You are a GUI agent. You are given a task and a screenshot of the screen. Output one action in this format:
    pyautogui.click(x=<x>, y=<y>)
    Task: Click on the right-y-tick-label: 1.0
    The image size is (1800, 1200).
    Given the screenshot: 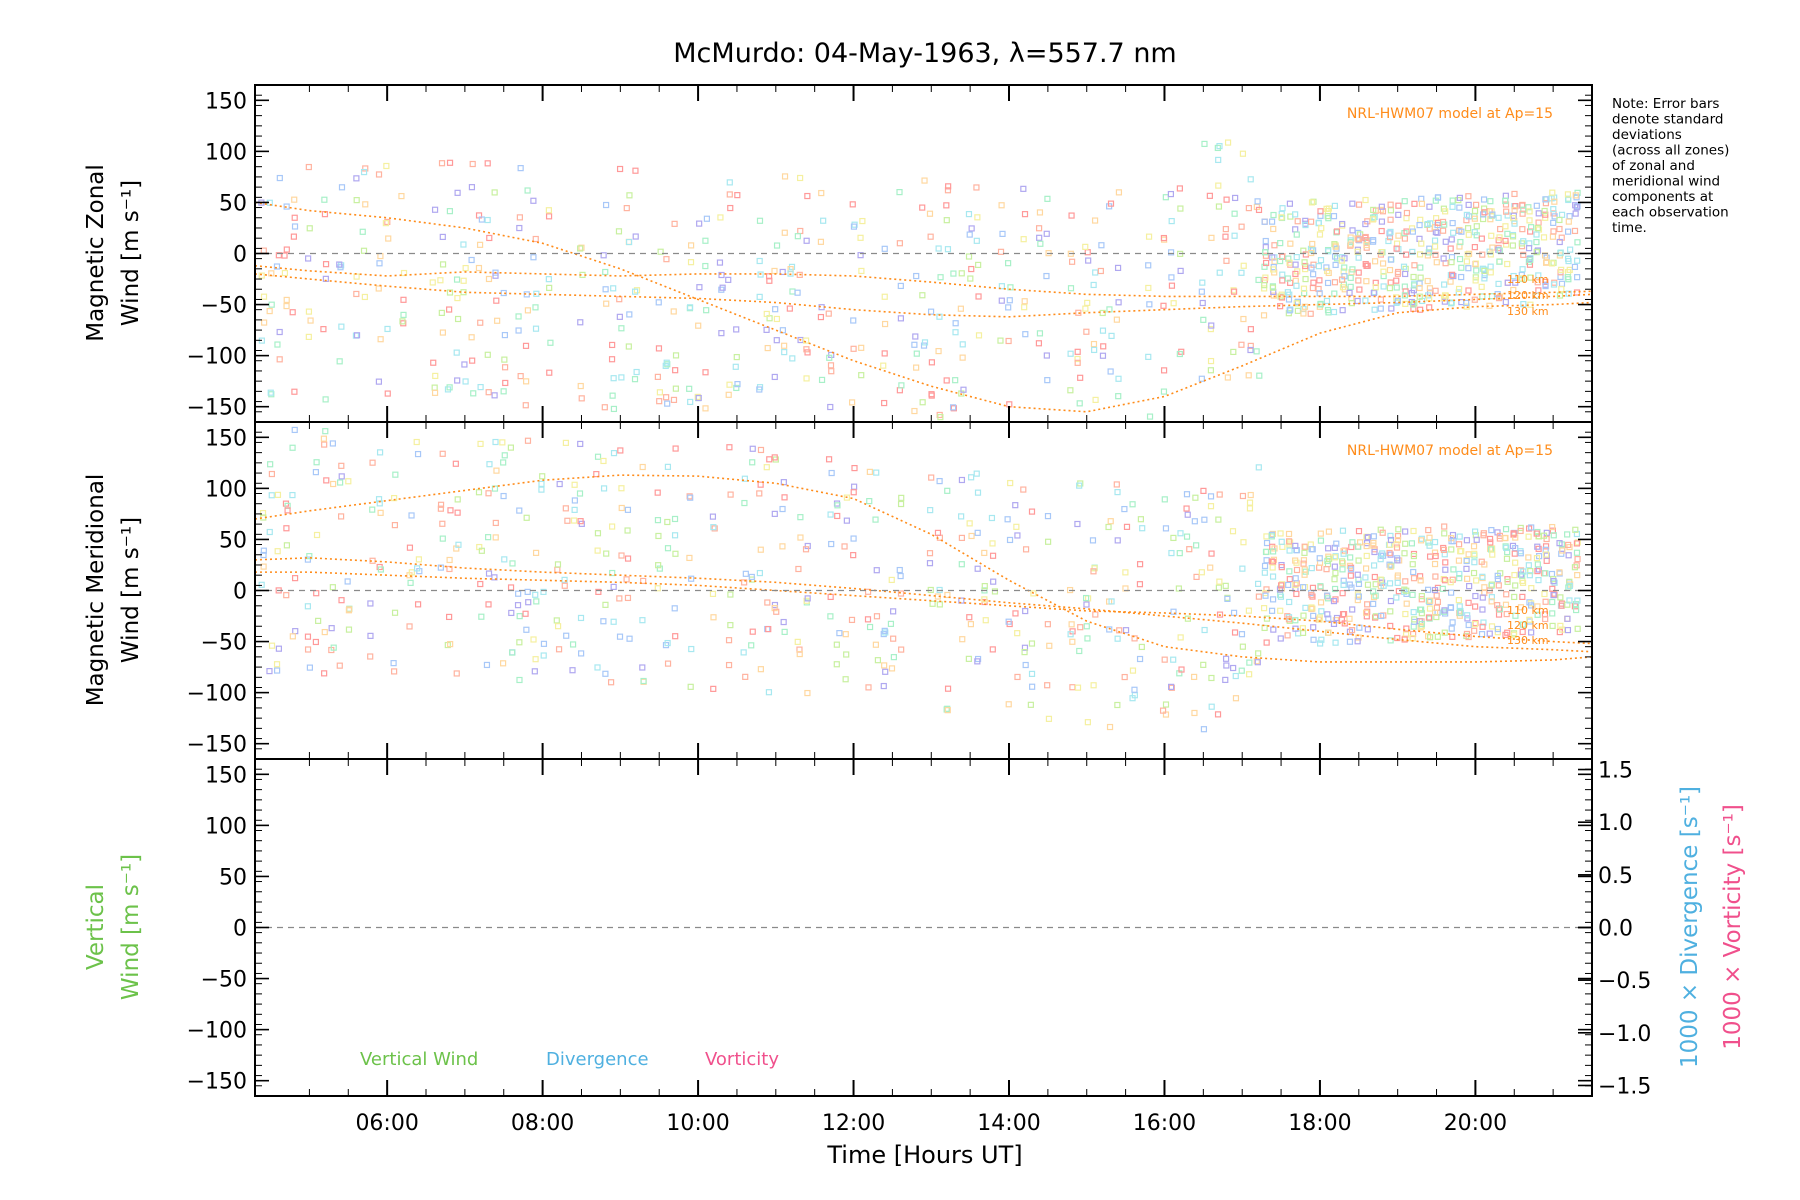 What is the action you would take?
    pyautogui.click(x=1615, y=823)
    